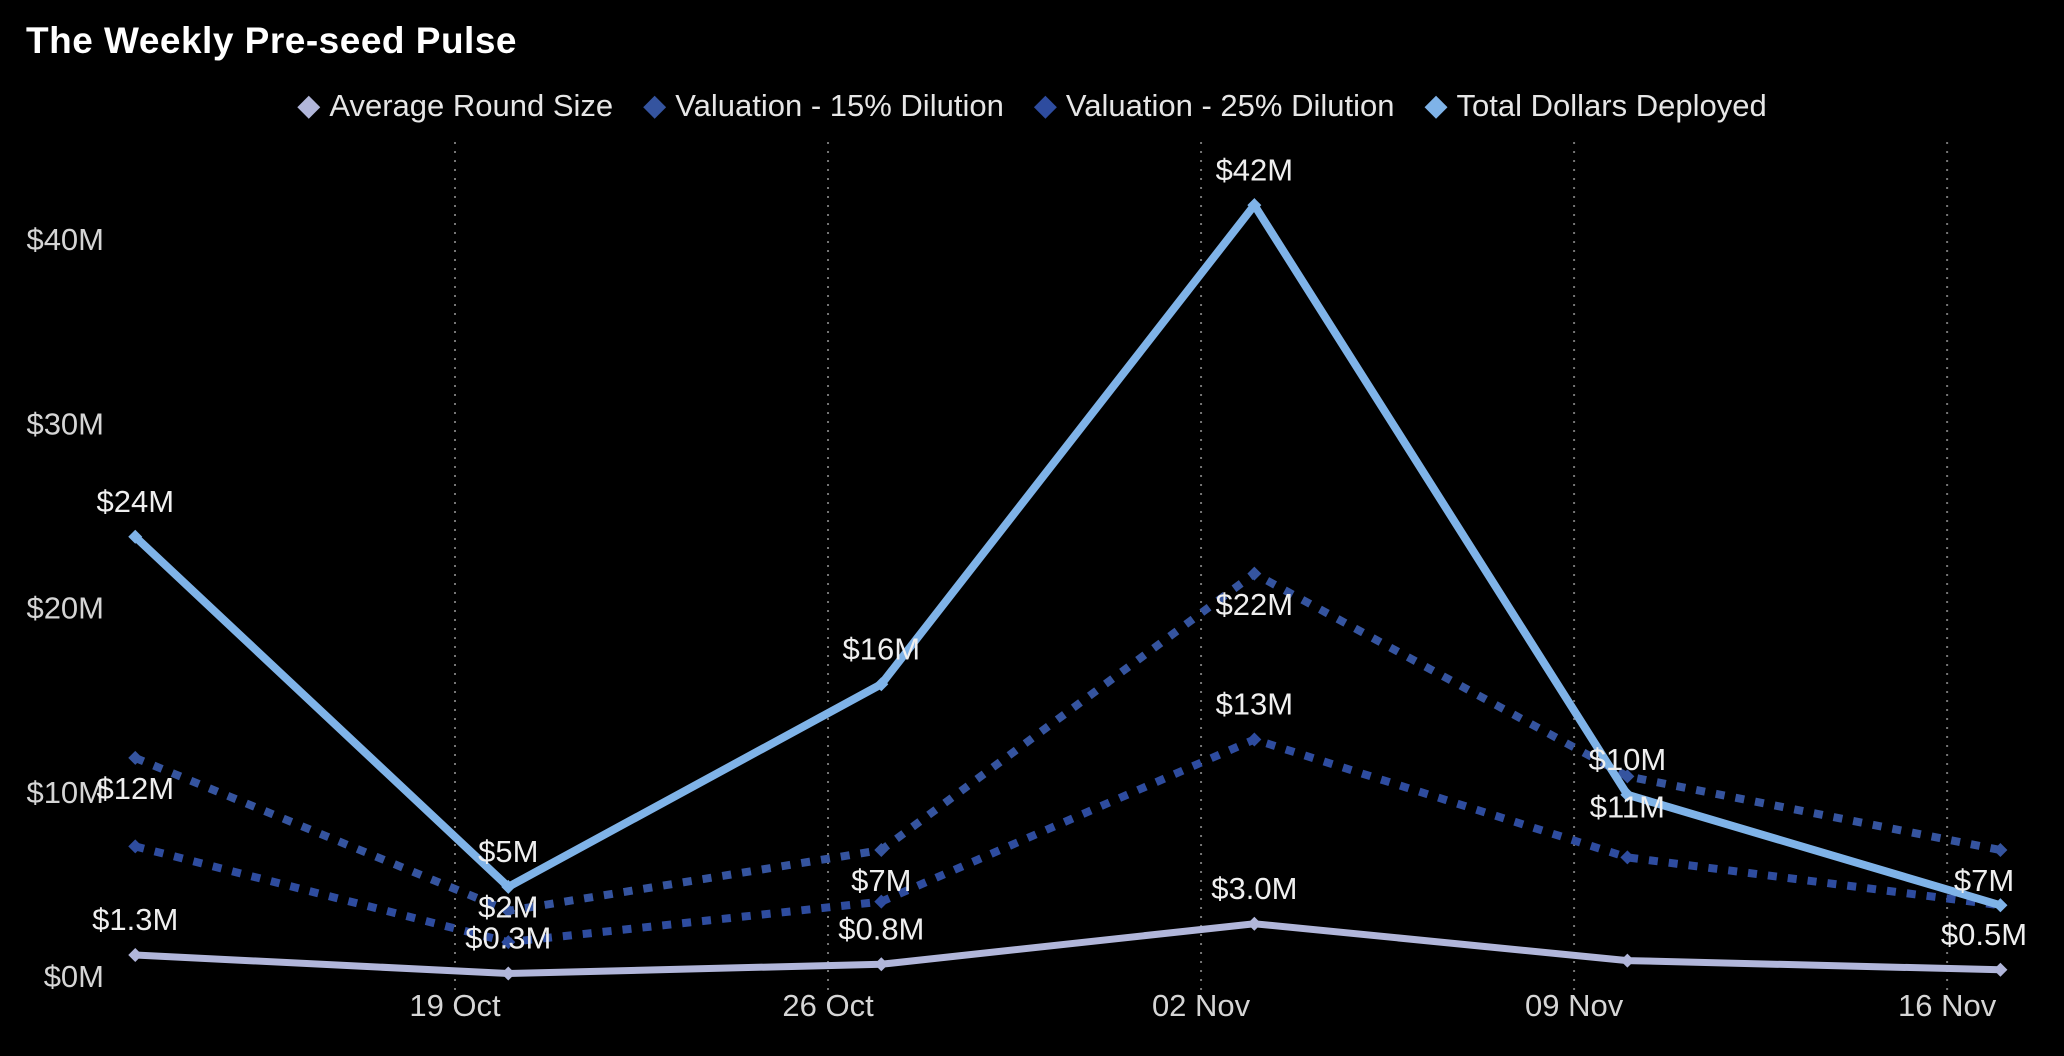  Describe the element at coordinates (828, 1005) in the screenshot. I see `x-axis-tick-label: 26 Oct` at that location.